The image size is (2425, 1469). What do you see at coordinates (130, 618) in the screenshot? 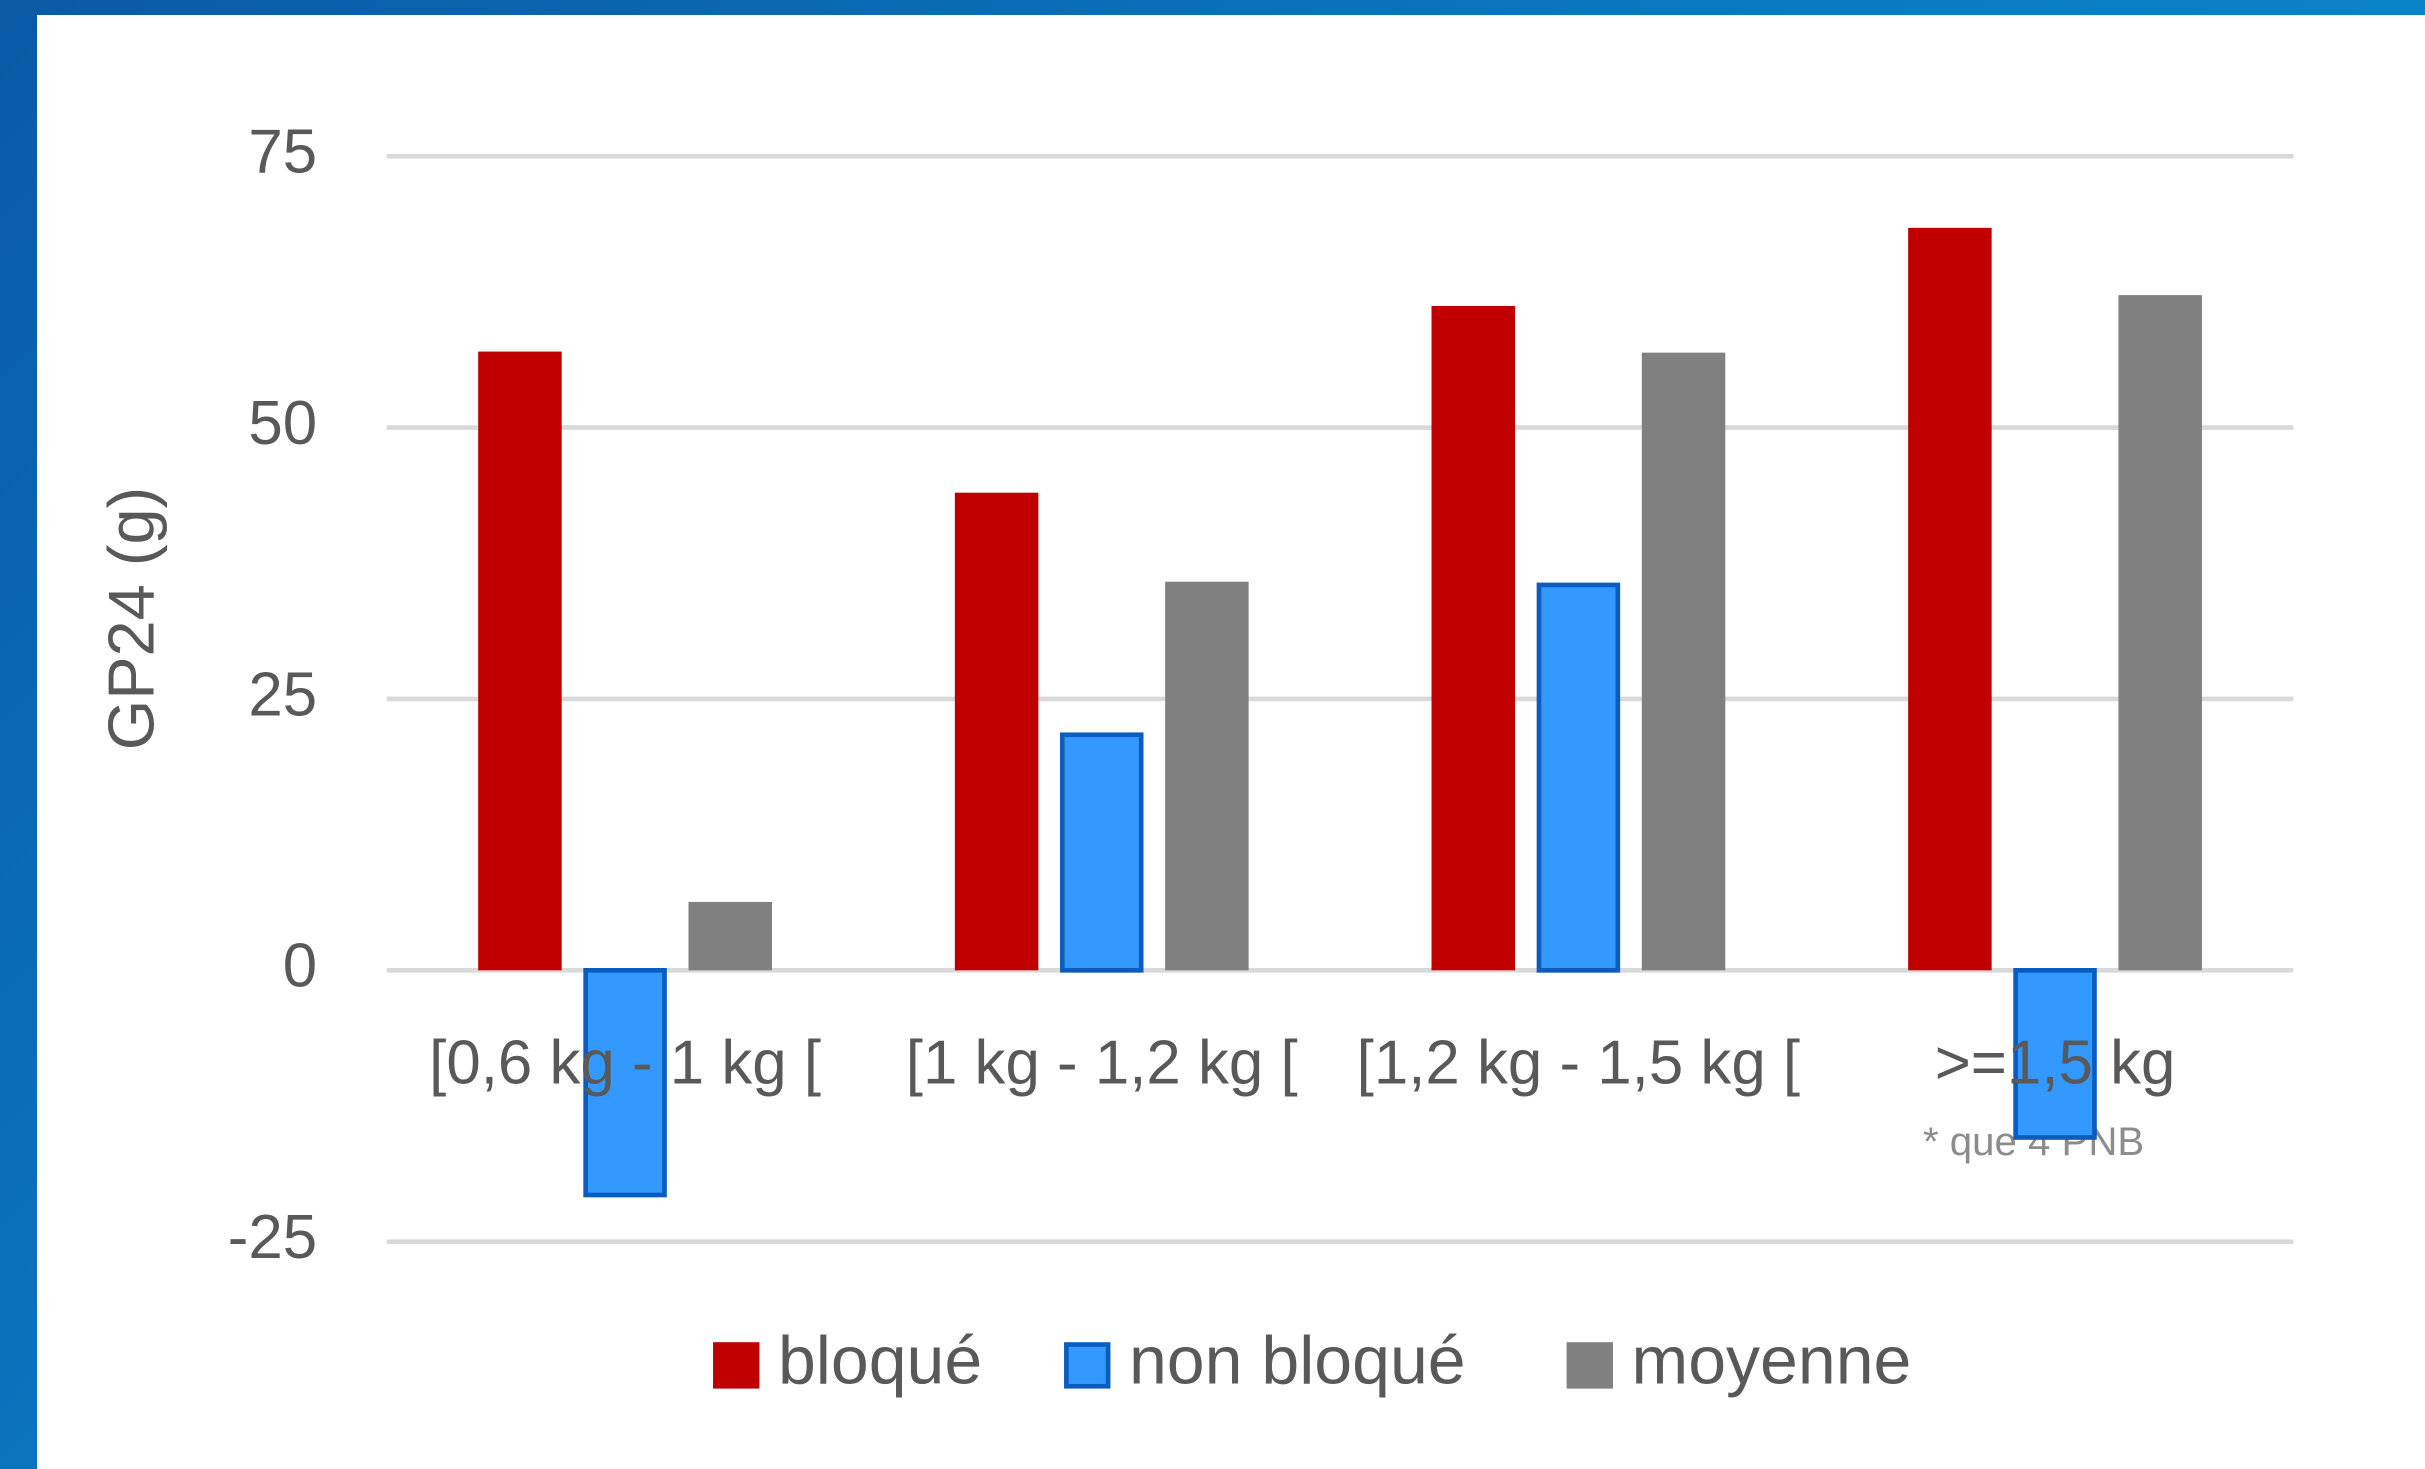
I see `y-axis-title: GP24 (g)` at bounding box center [130, 618].